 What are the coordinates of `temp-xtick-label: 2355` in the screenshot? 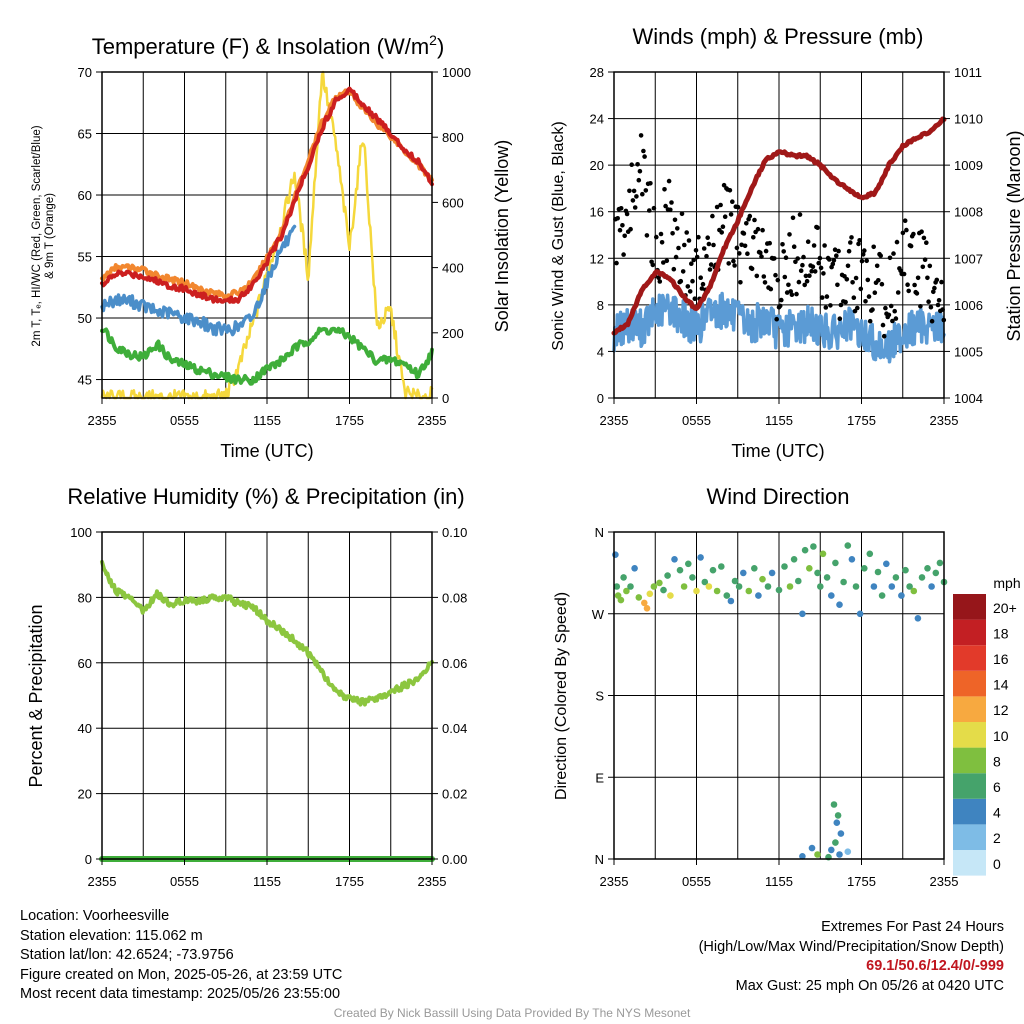 It's located at (102, 420).